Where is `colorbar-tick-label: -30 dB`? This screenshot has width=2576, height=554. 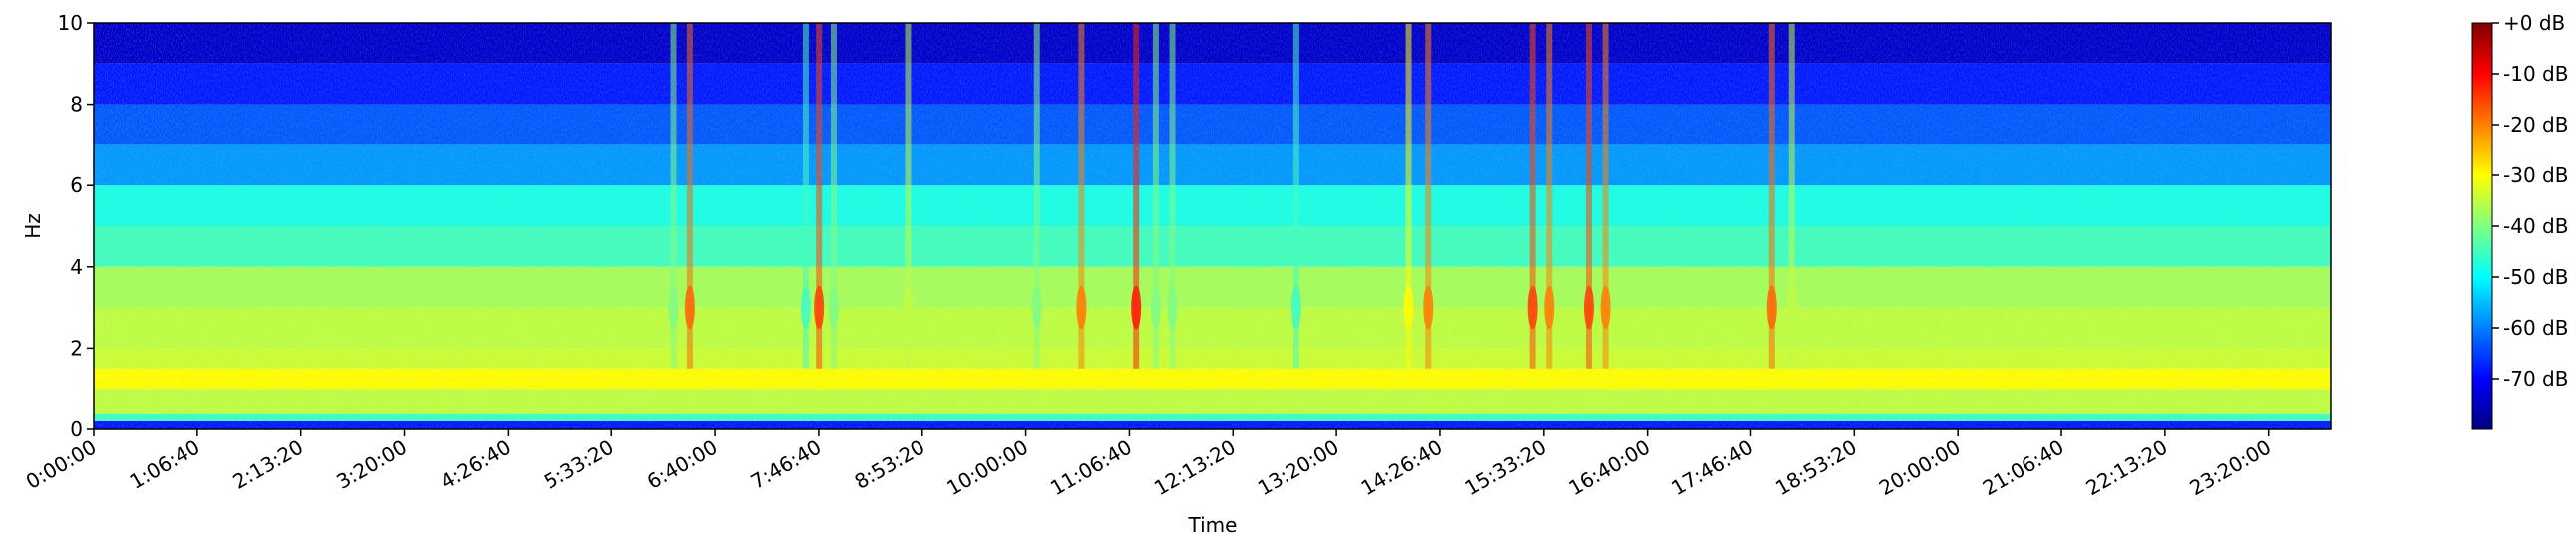
colorbar-tick-label: -30 dB is located at coordinates (2535, 175).